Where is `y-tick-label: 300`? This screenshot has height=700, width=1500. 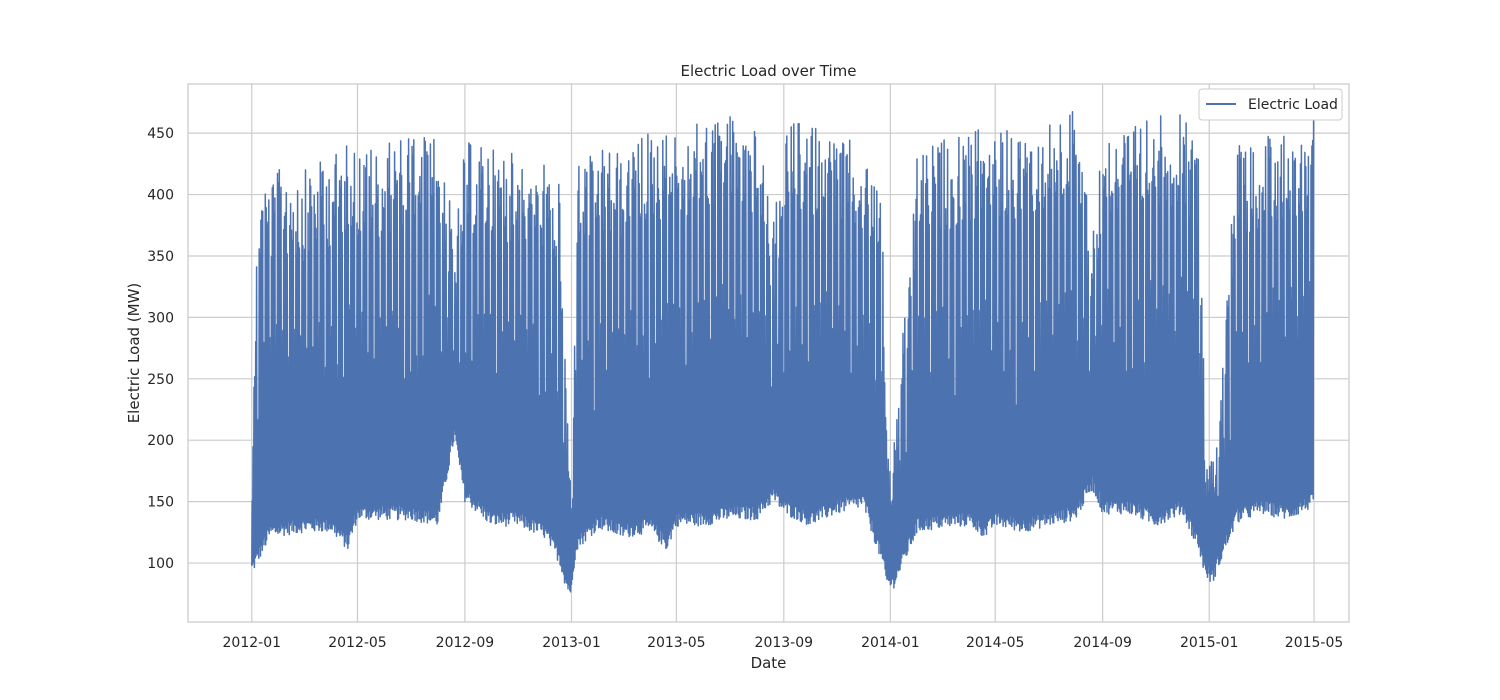 y-tick-label: 300 is located at coordinates (160, 318).